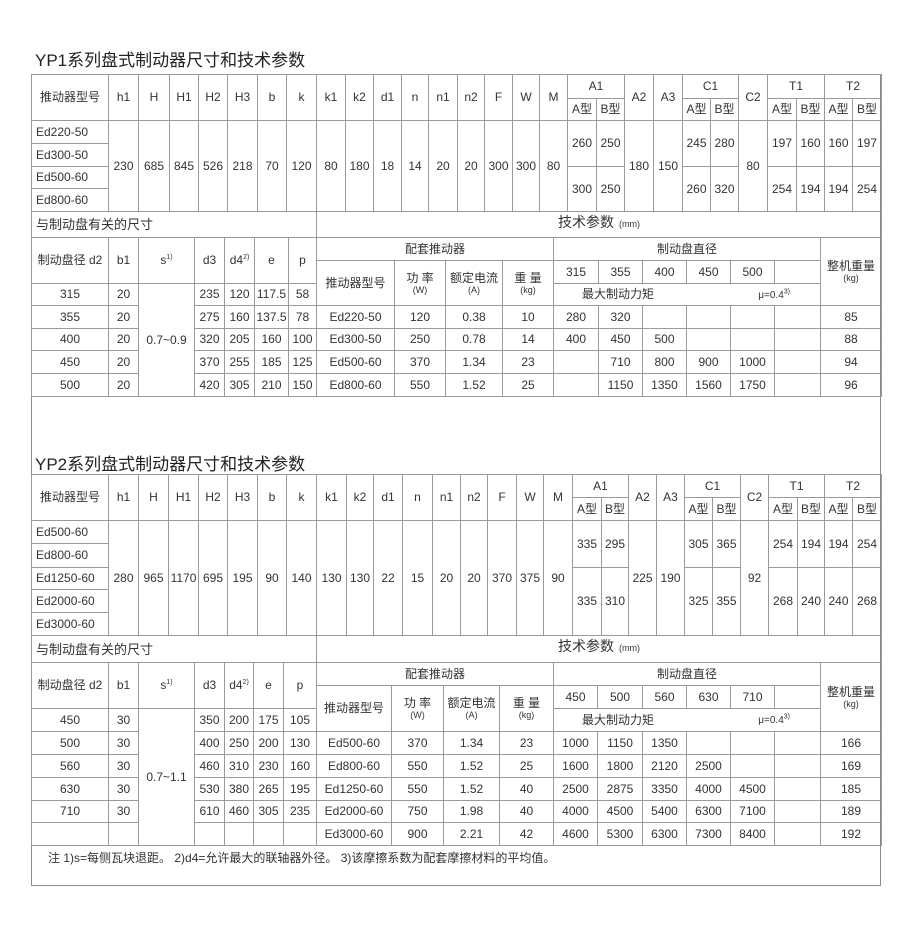 This screenshot has height=926, width=921. Describe the element at coordinates (708, 385) in the screenshot. I see `torque-value: 1560` at that location.